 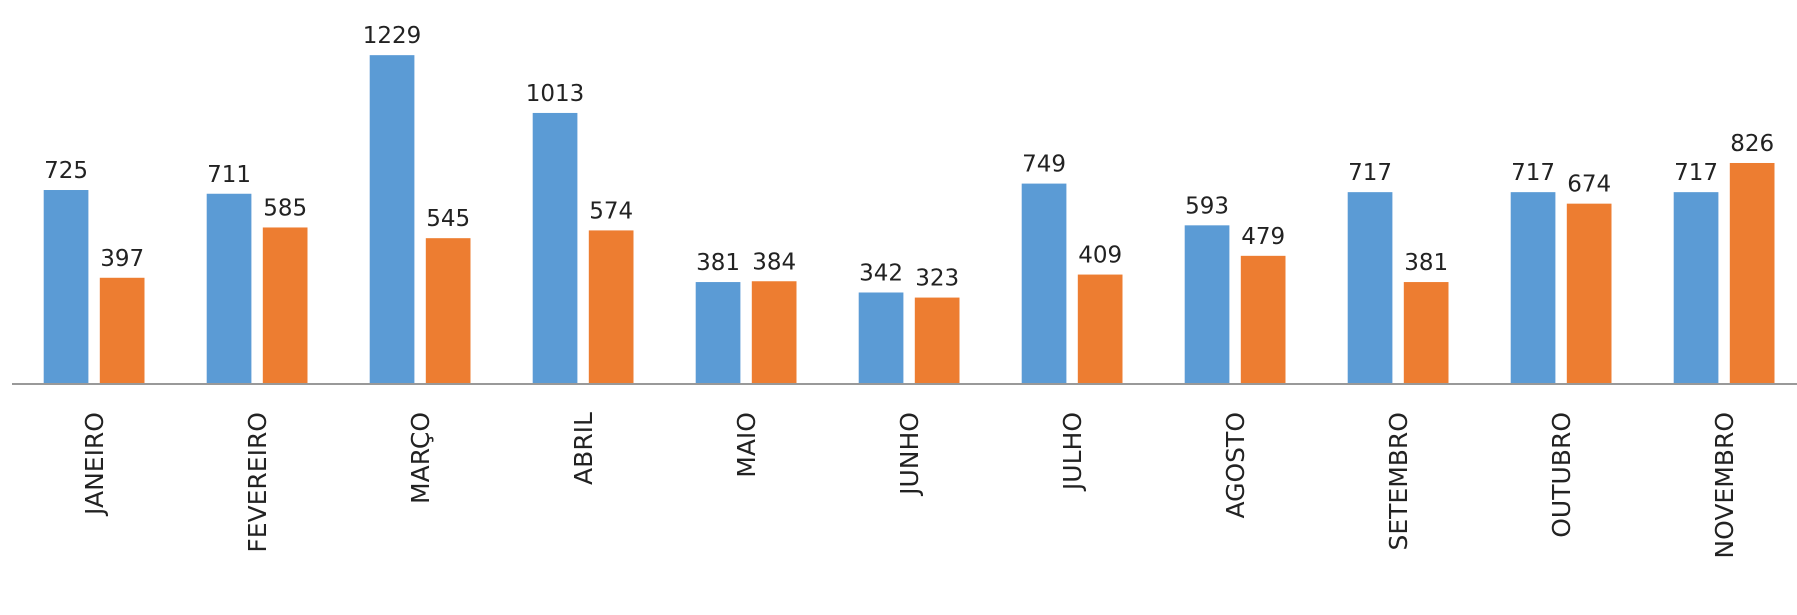 I want to click on x-tick-label: ABRIL, so click(x=583, y=448).